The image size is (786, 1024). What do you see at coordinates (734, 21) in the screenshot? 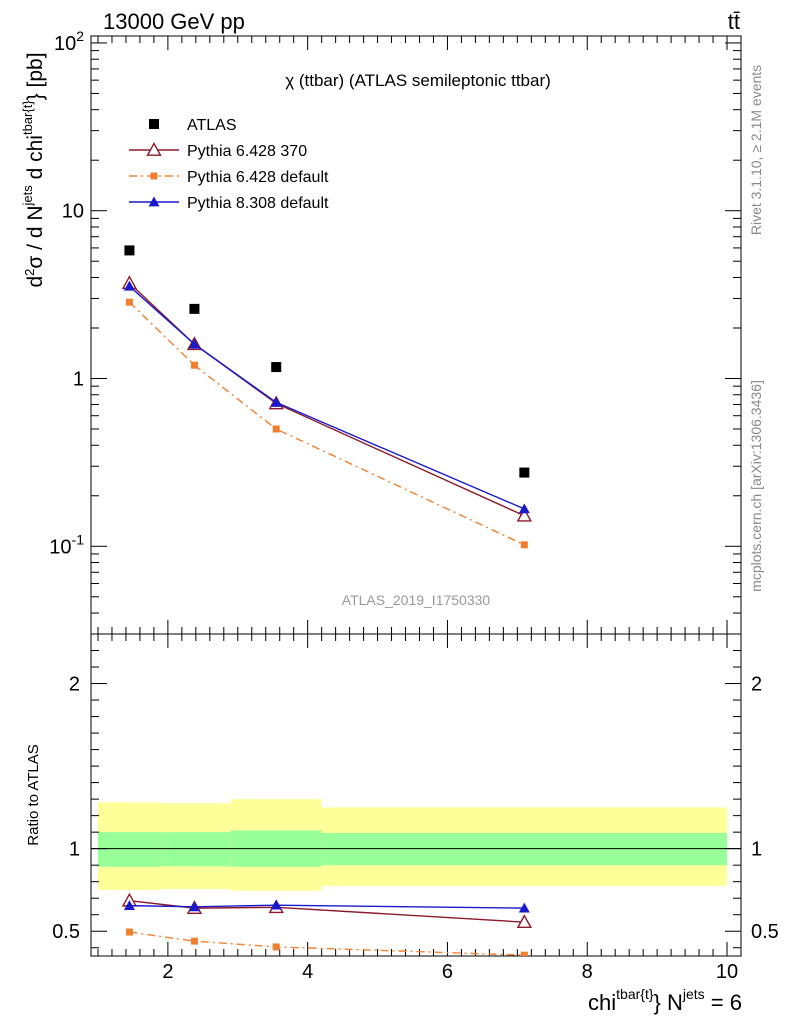
I see `process-label: tt̄` at bounding box center [734, 21].